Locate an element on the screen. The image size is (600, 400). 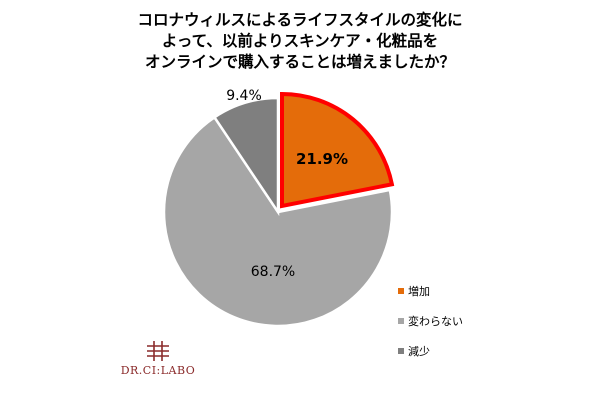
chart-title-line-3: オンラインで購入することは増えましたか？ is located at coordinates (299, 62).